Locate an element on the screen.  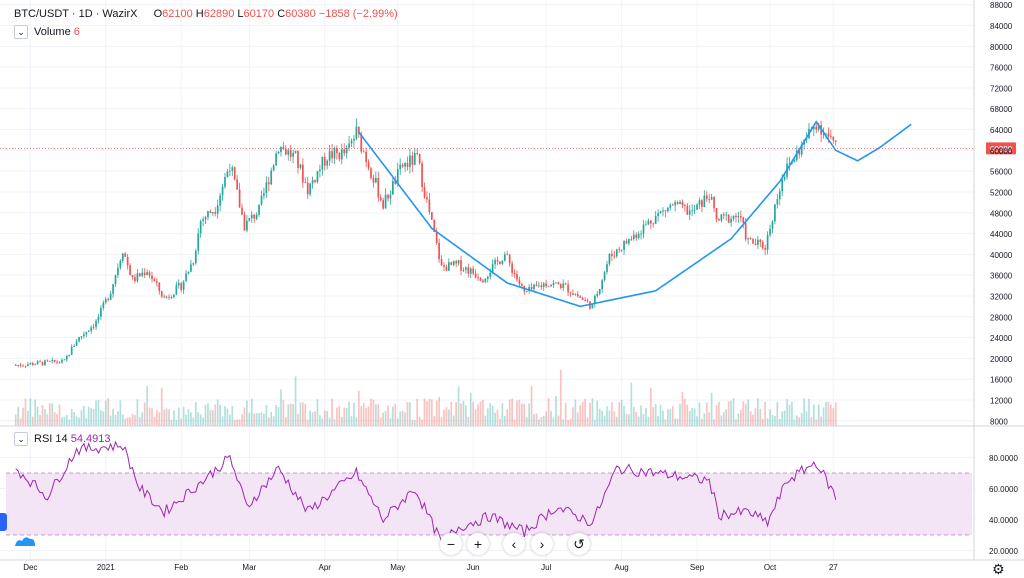
gear-icon: ⚙ is located at coordinates (998, 569).